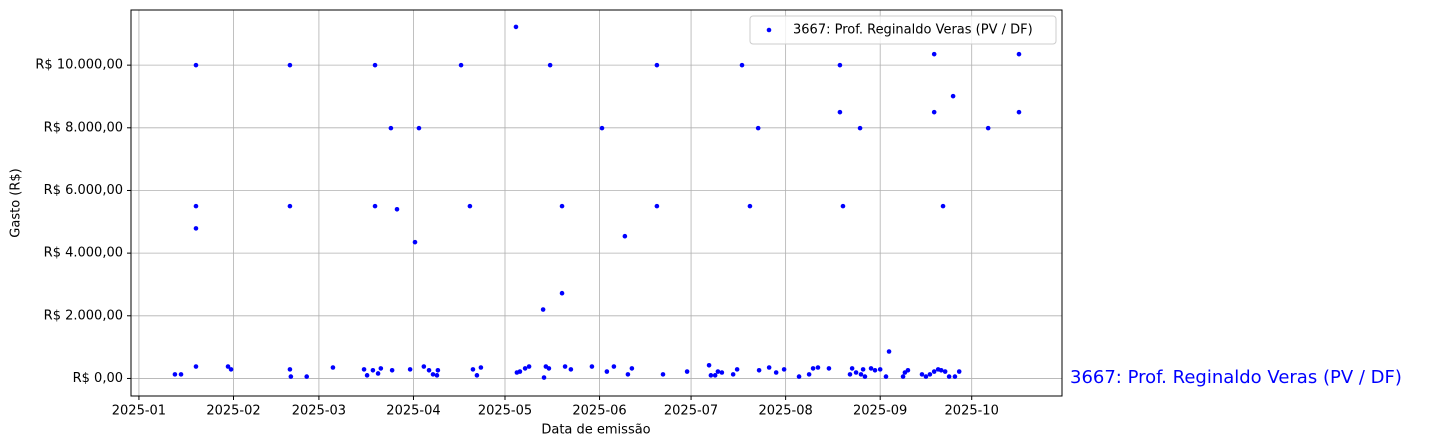 The image size is (1440, 448). Describe the element at coordinates (83, 190) in the screenshot. I see `y-tick-label: R$ 6.000,00` at that location.